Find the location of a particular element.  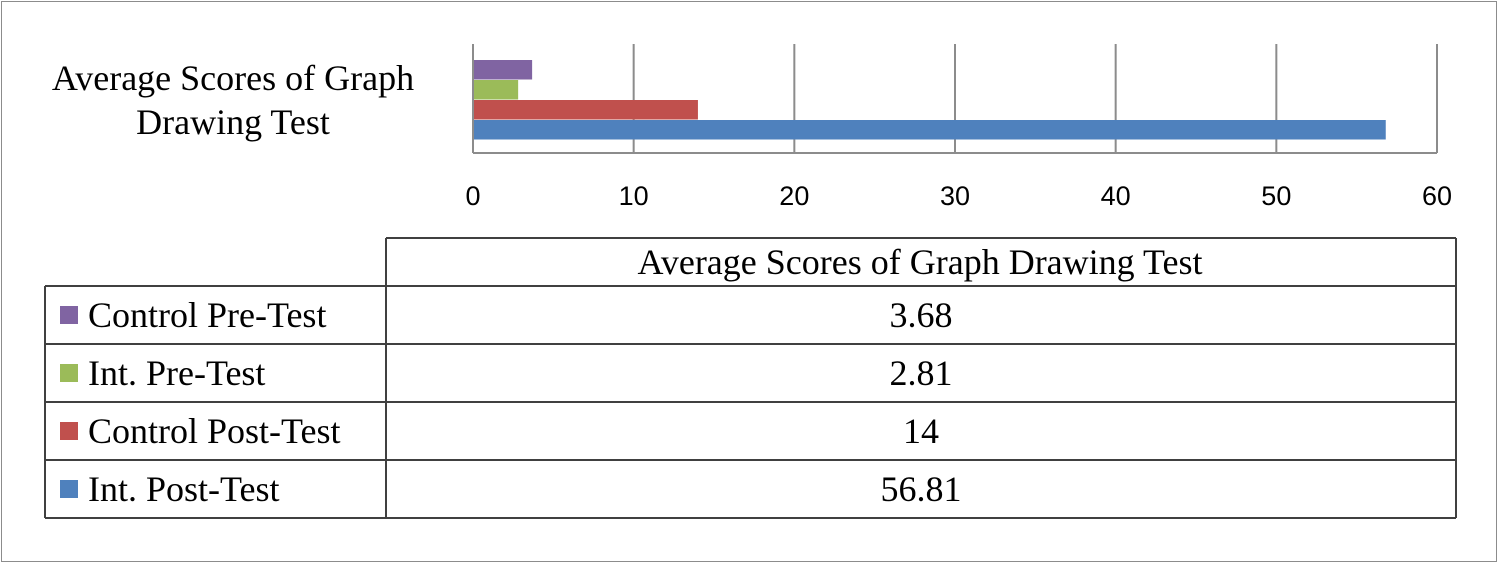

category-label-line-2: Drawing Test is located at coordinates (233, 122).